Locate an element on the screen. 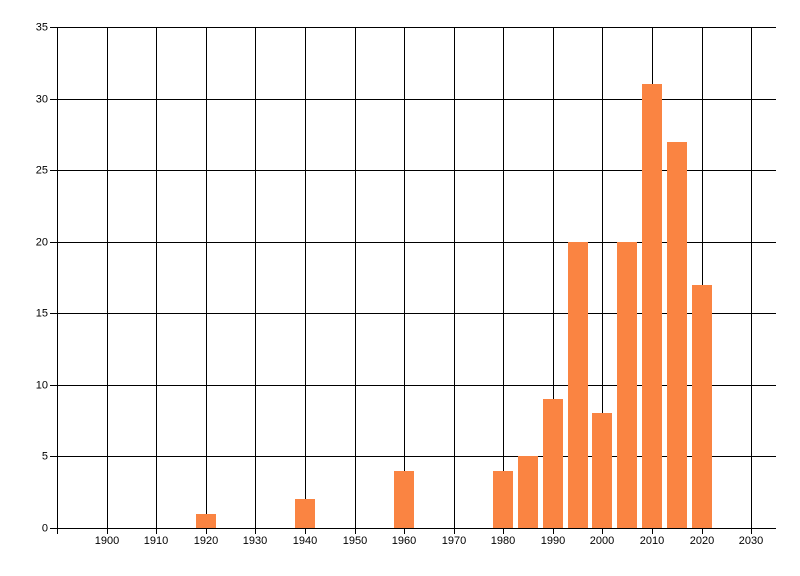 Image resolution: width=800 pixels, height=576 pixels. x-tick-label: 2000 is located at coordinates (602, 541).